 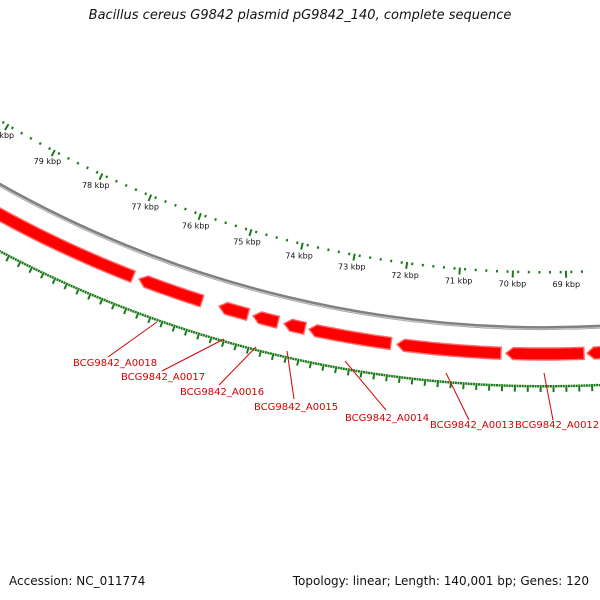 I want to click on tick-label: 72 kbp, so click(x=405, y=275).